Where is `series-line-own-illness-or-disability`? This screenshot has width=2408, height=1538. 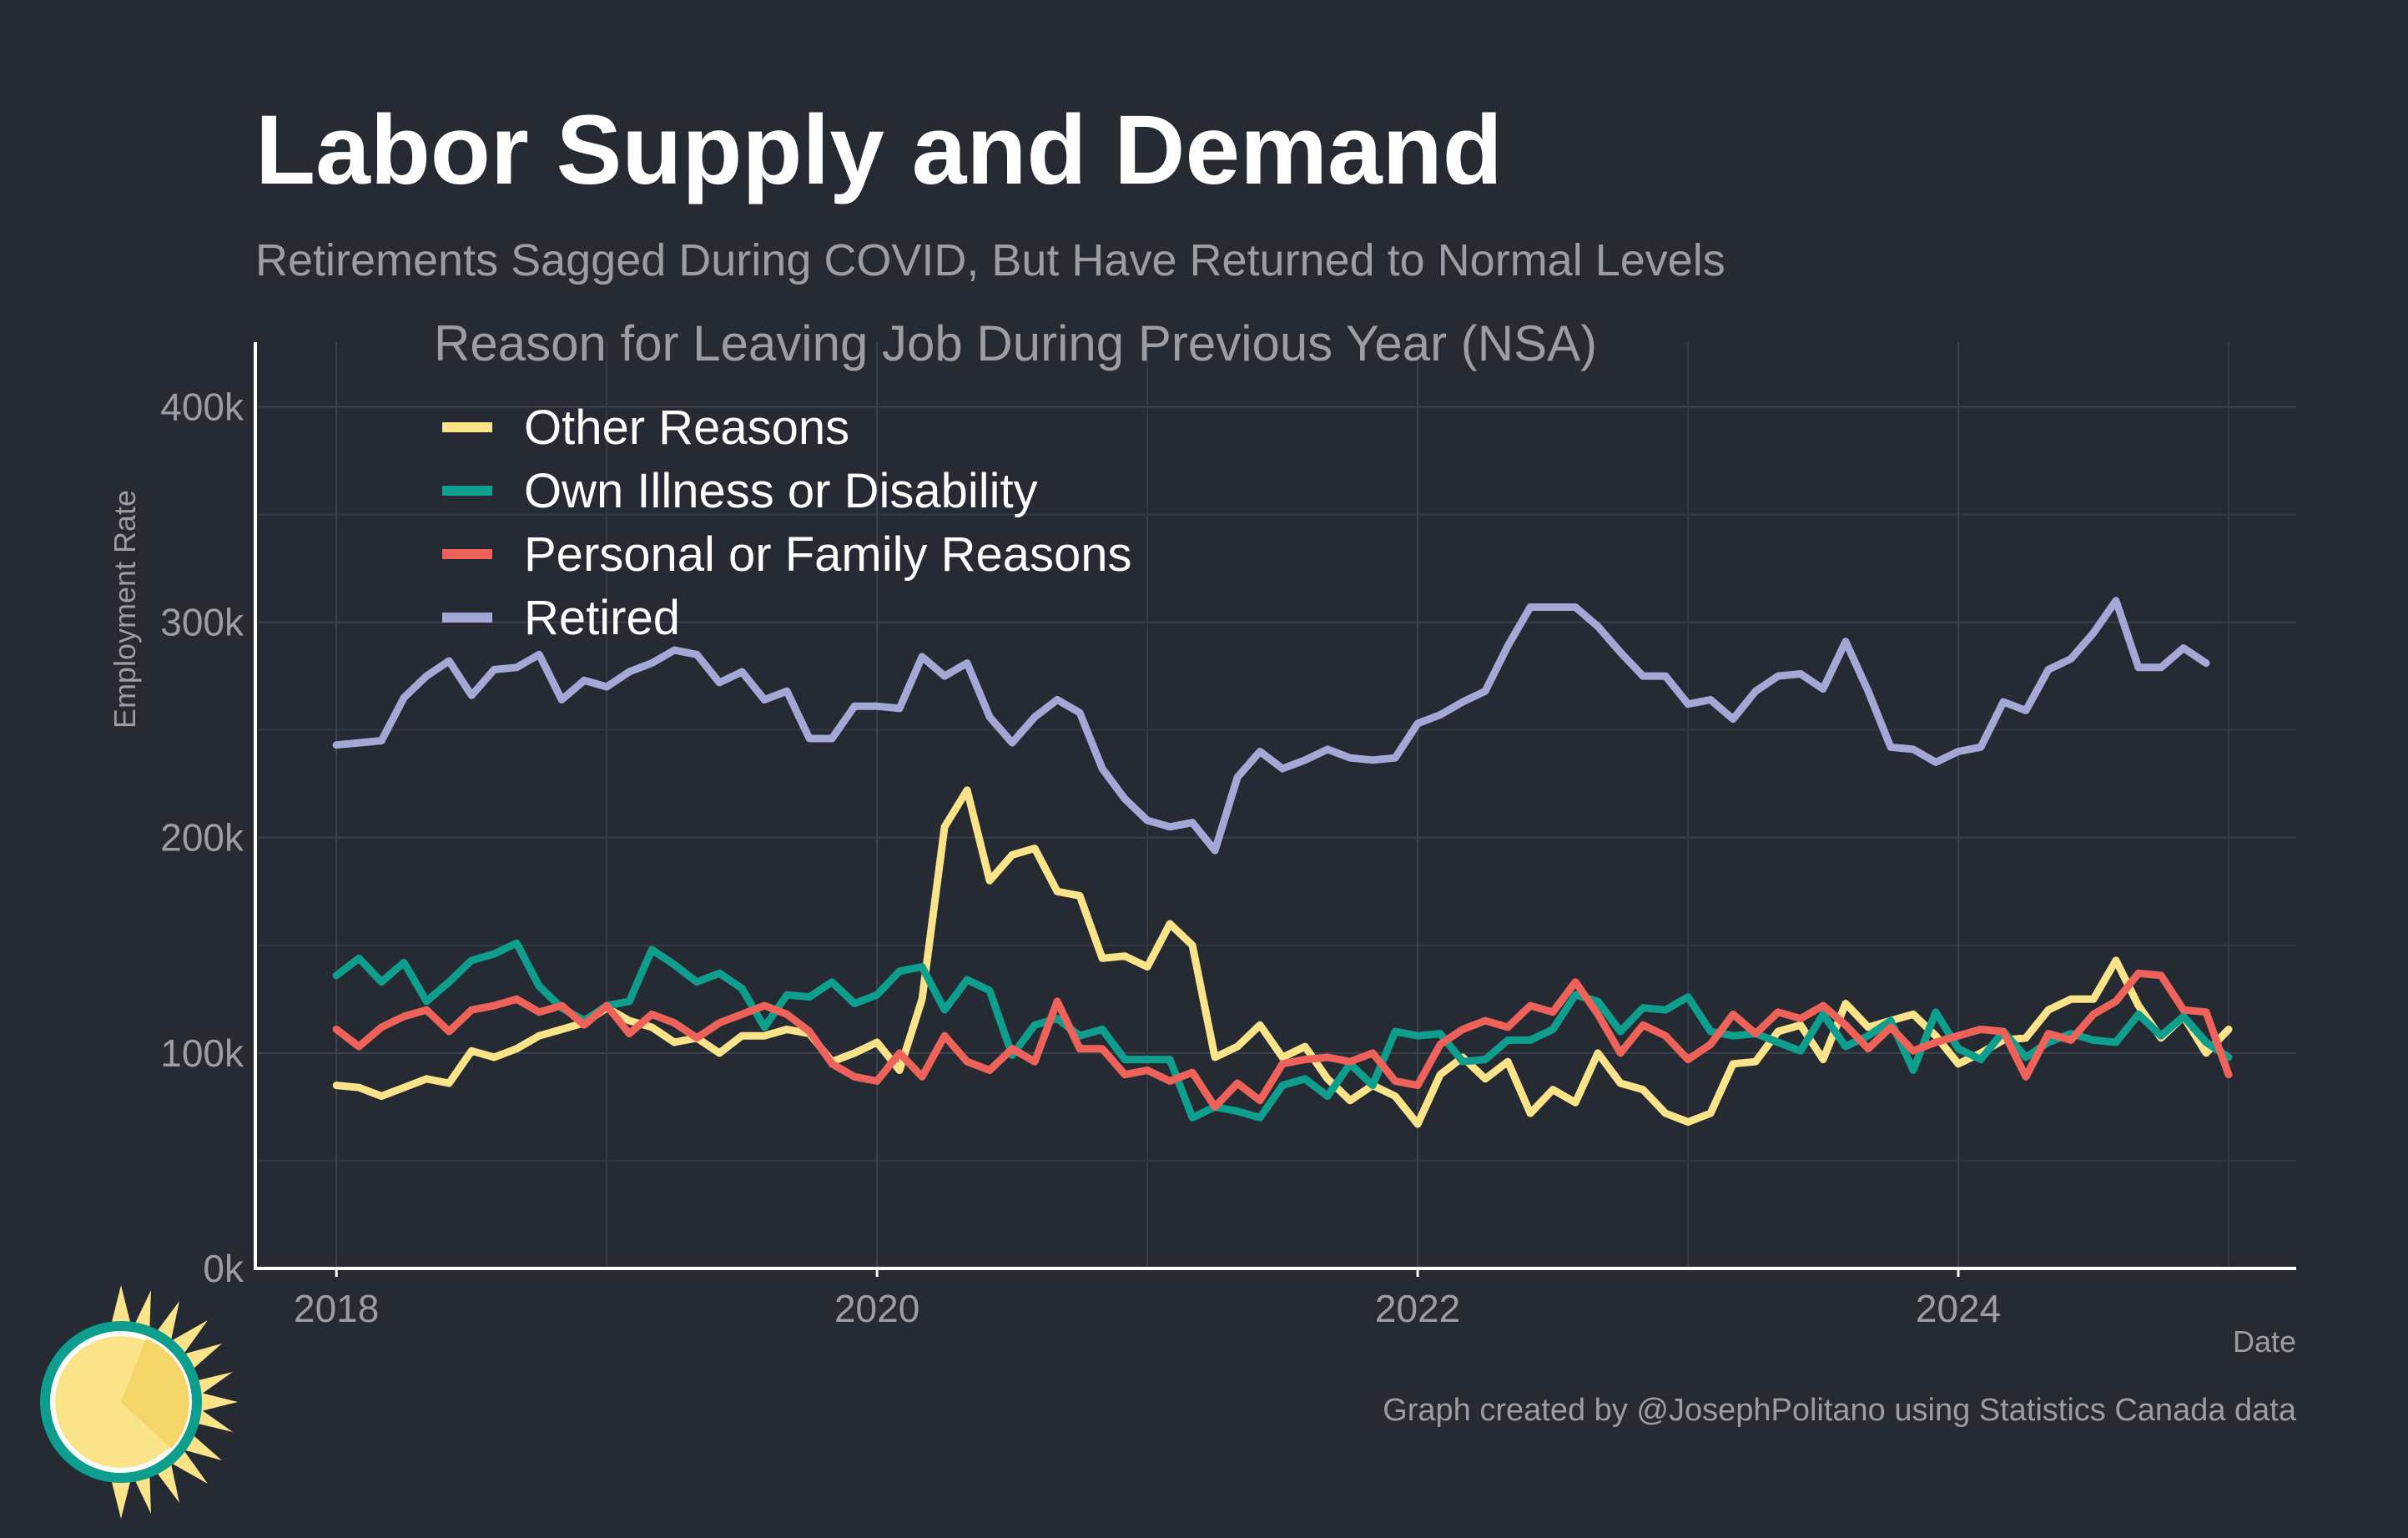 series-line-own-illness-or-disability is located at coordinates (1282, 1030).